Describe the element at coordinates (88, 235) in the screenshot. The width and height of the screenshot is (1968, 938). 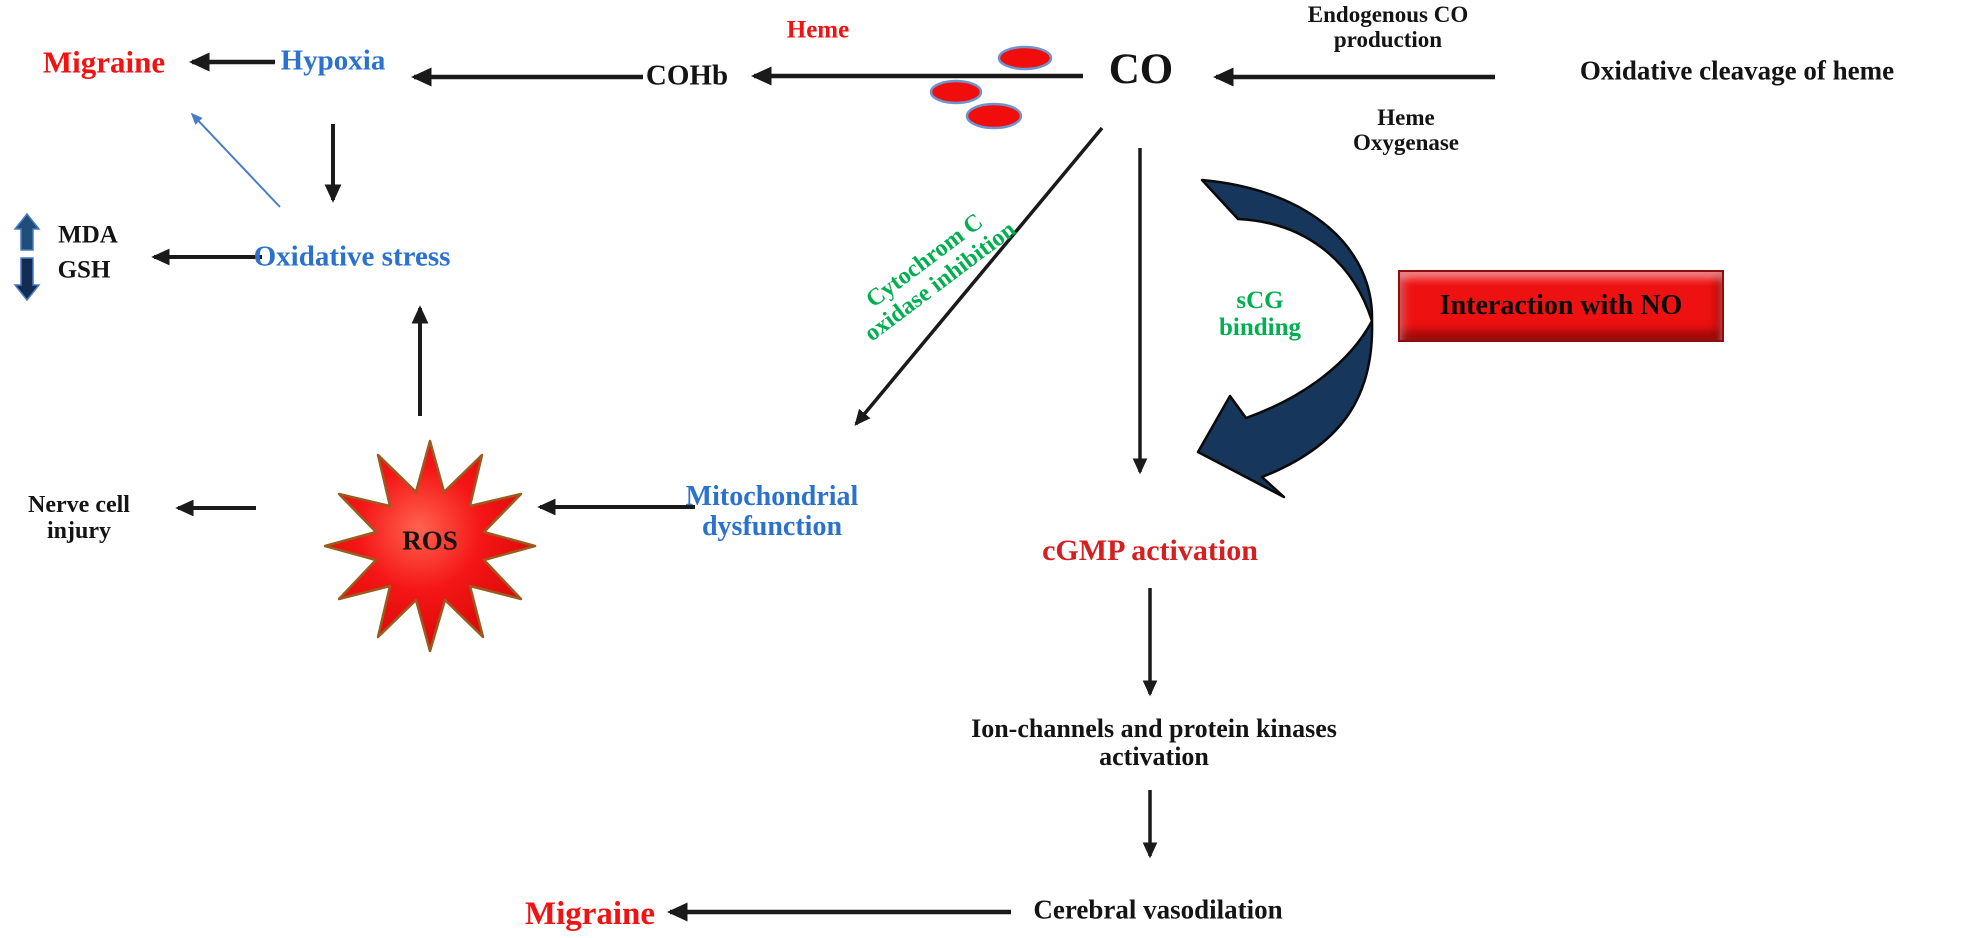
I see `node-mda: MDA` at that location.